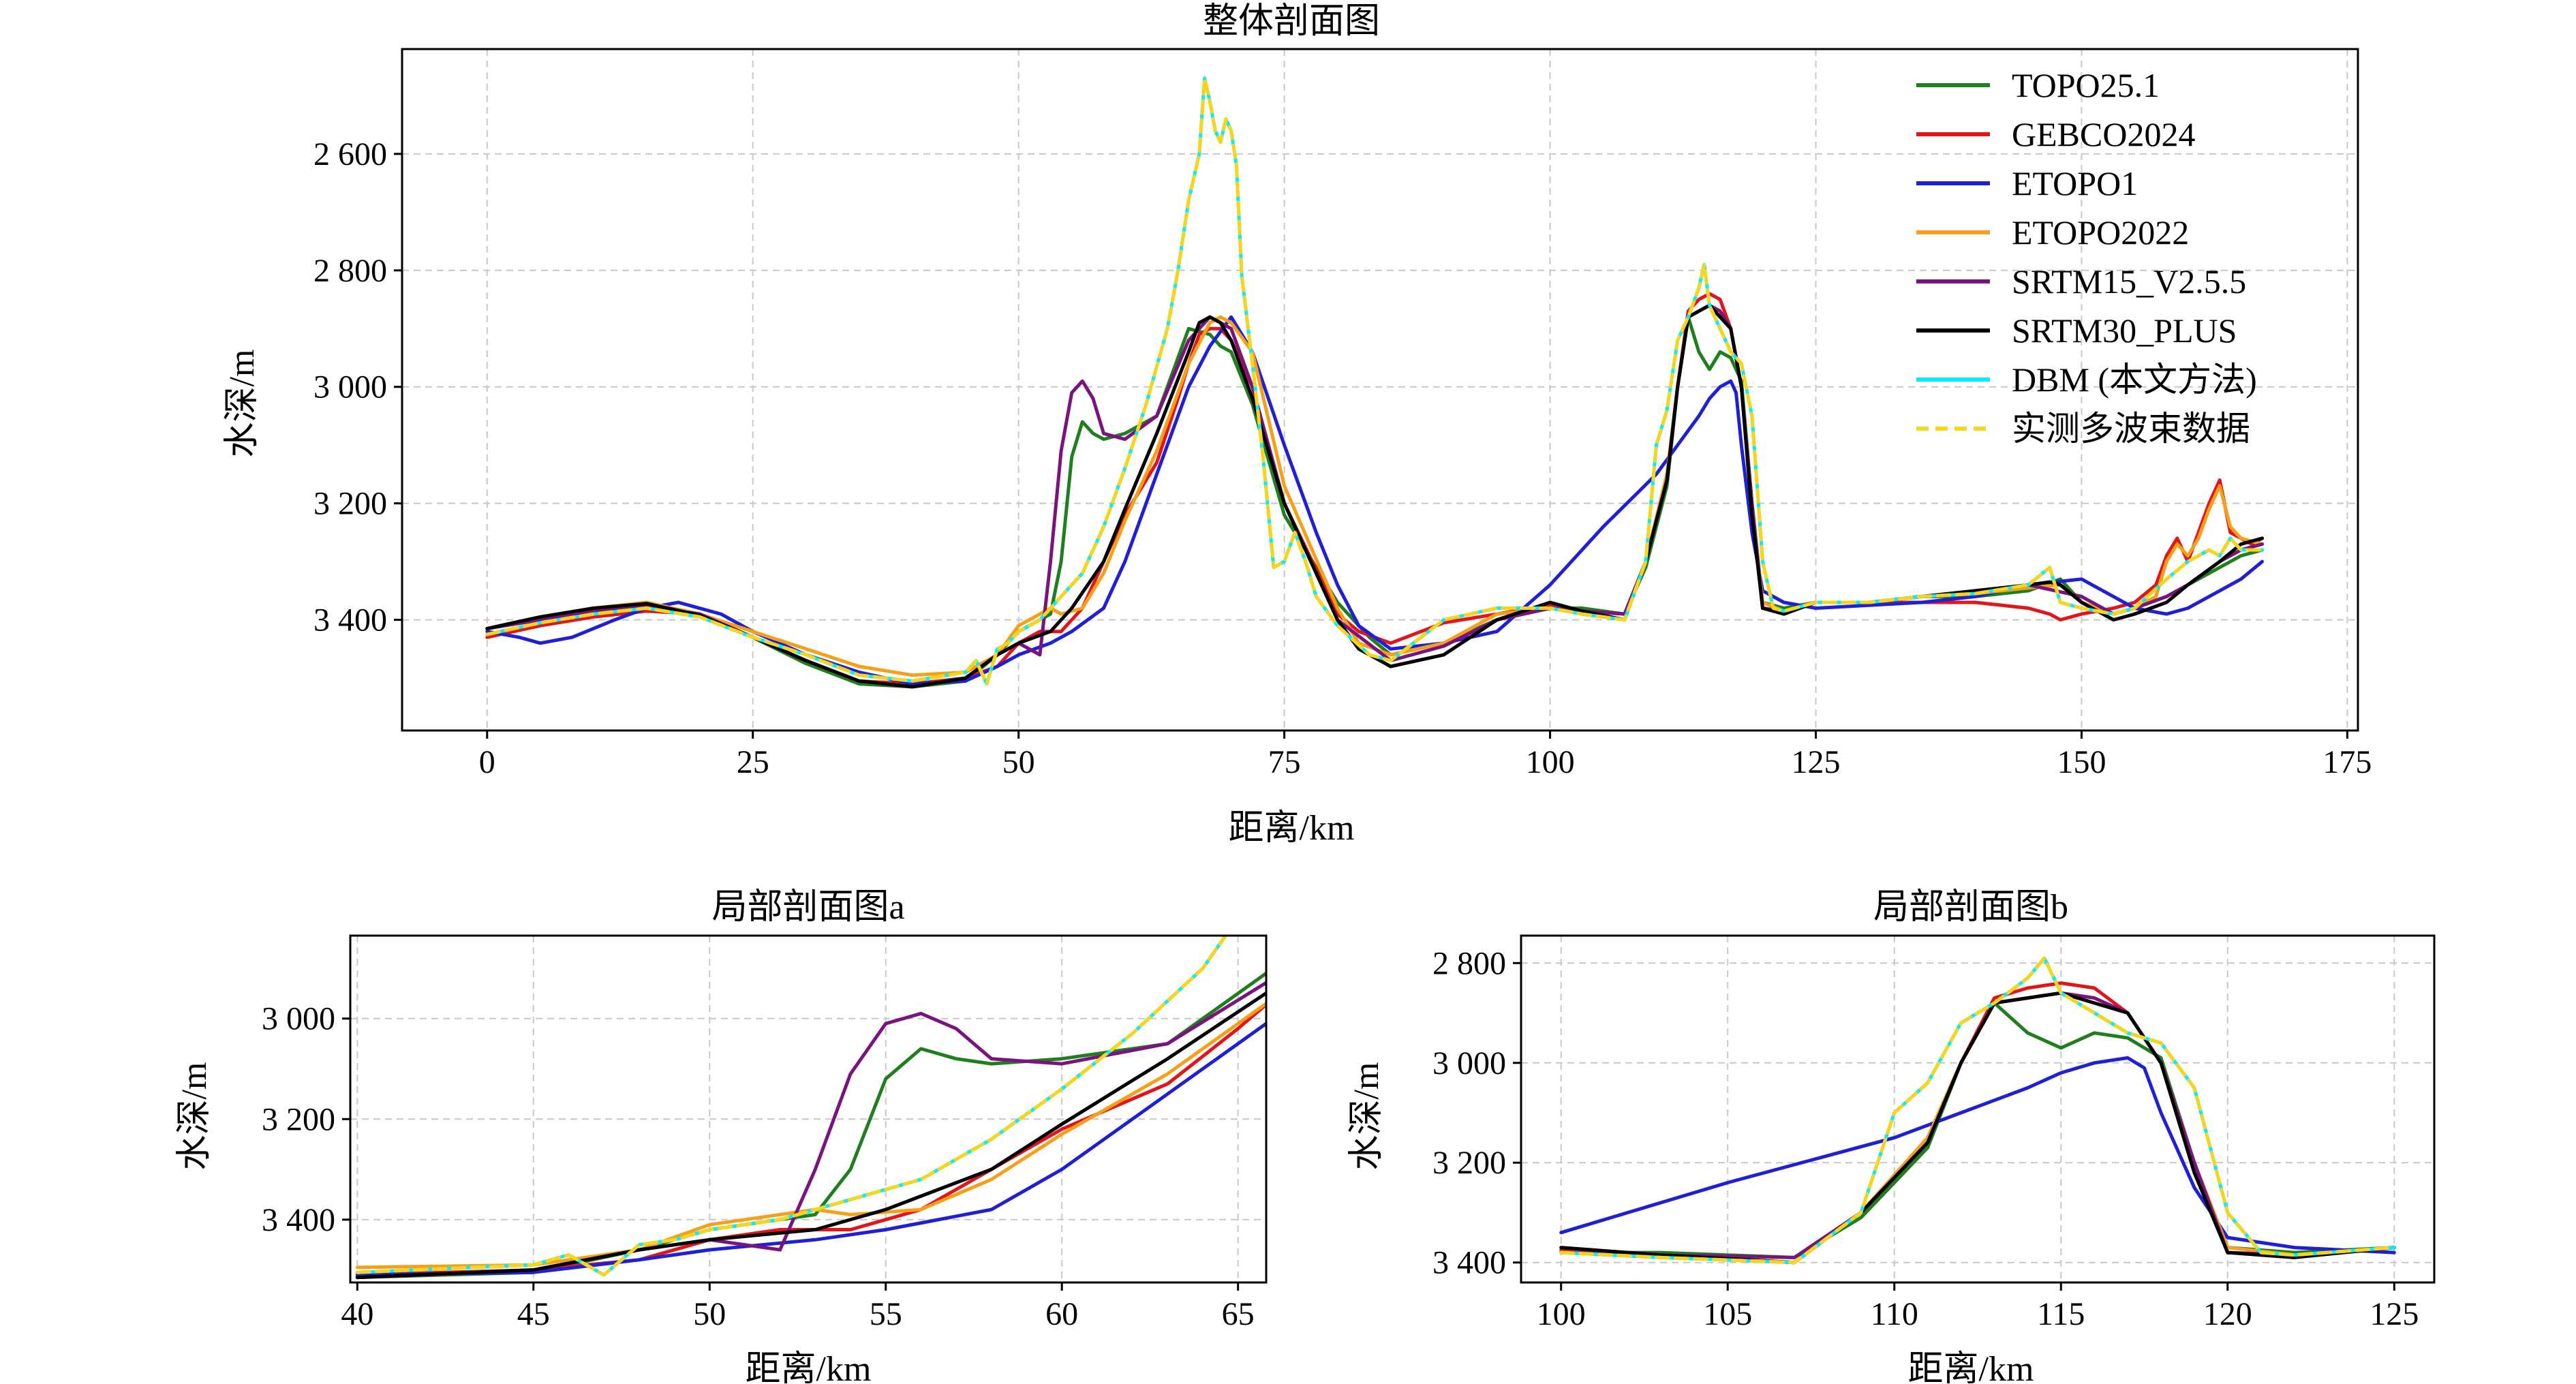  Describe the element at coordinates (350, 504) in the screenshot. I see `main-y-tick-label: 3 200` at that location.